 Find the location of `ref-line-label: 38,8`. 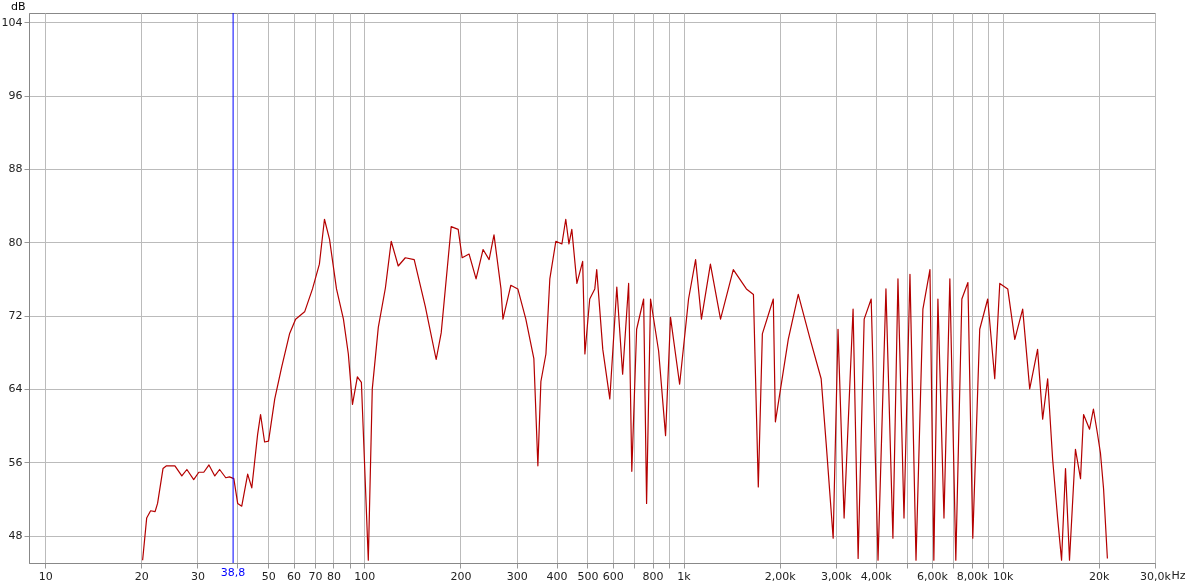

ref-line-label: 38,8 is located at coordinates (233, 572).